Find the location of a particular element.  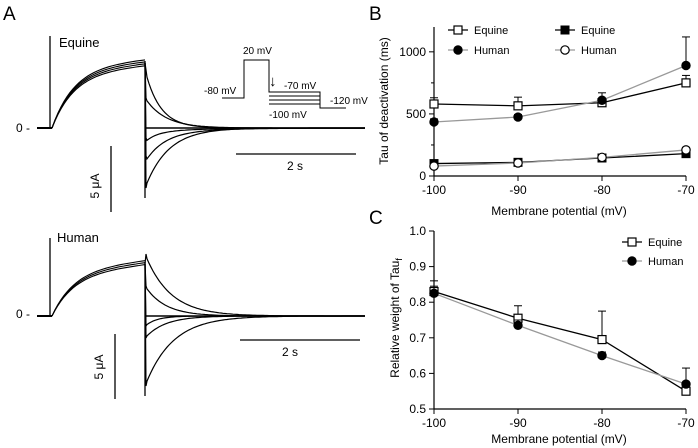

legend: Equine Human Equine Human is located at coordinates (532, 41).